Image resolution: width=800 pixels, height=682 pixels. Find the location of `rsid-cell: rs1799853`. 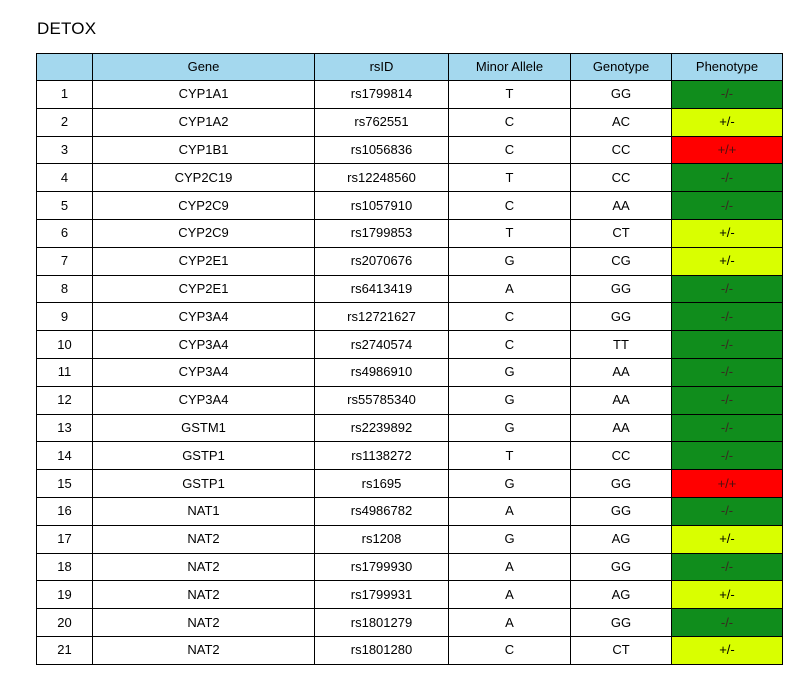

rsid-cell: rs1799853 is located at coordinates (381, 233).